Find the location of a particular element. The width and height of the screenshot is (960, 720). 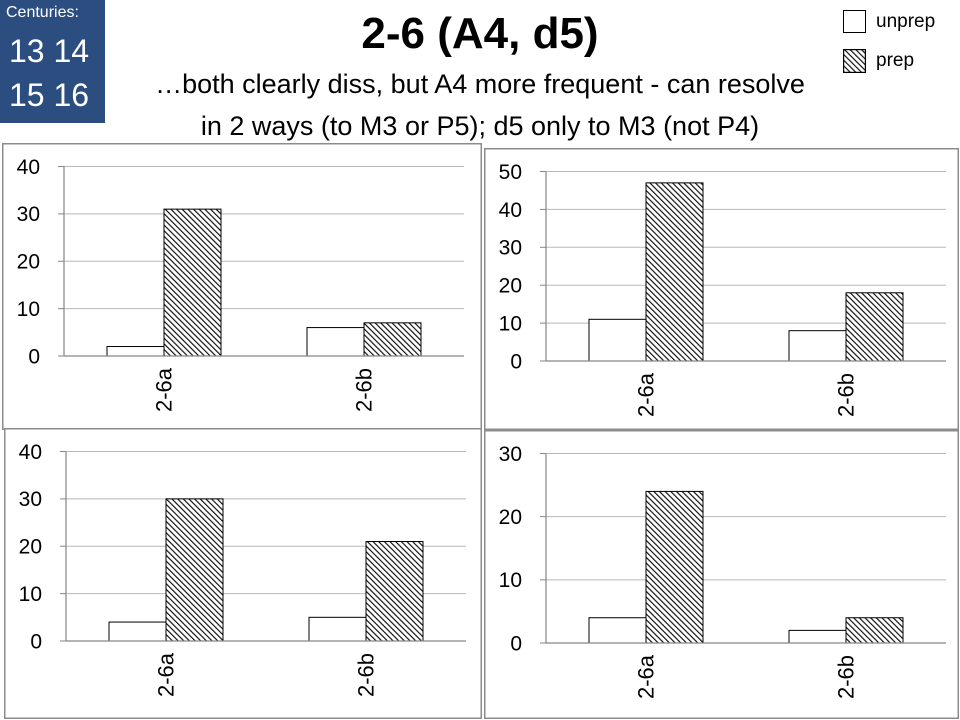

legend-label-unprep: unprep is located at coordinates (906, 21).